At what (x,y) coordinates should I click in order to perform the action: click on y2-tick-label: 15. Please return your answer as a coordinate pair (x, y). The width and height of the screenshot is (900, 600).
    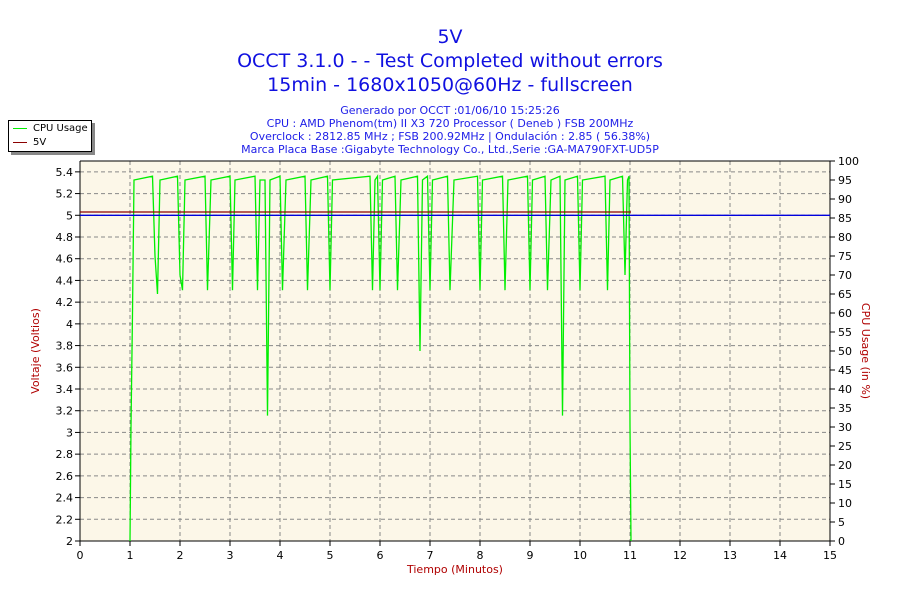
    Looking at the image, I should click on (845, 484).